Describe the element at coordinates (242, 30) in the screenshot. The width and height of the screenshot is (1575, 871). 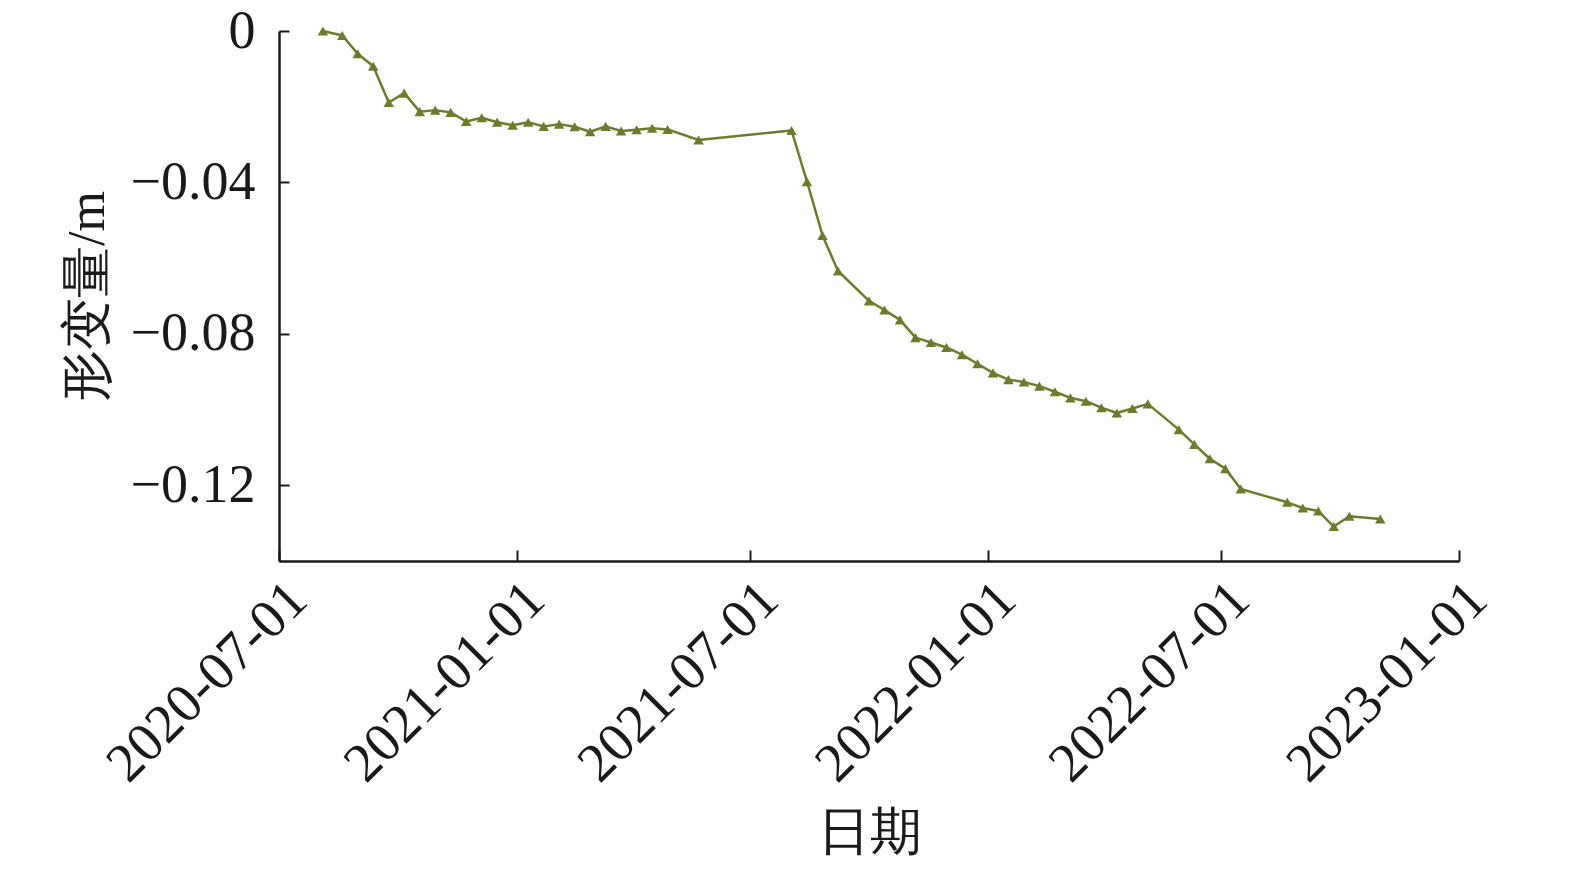
I see `y-tick-label: 0` at that location.